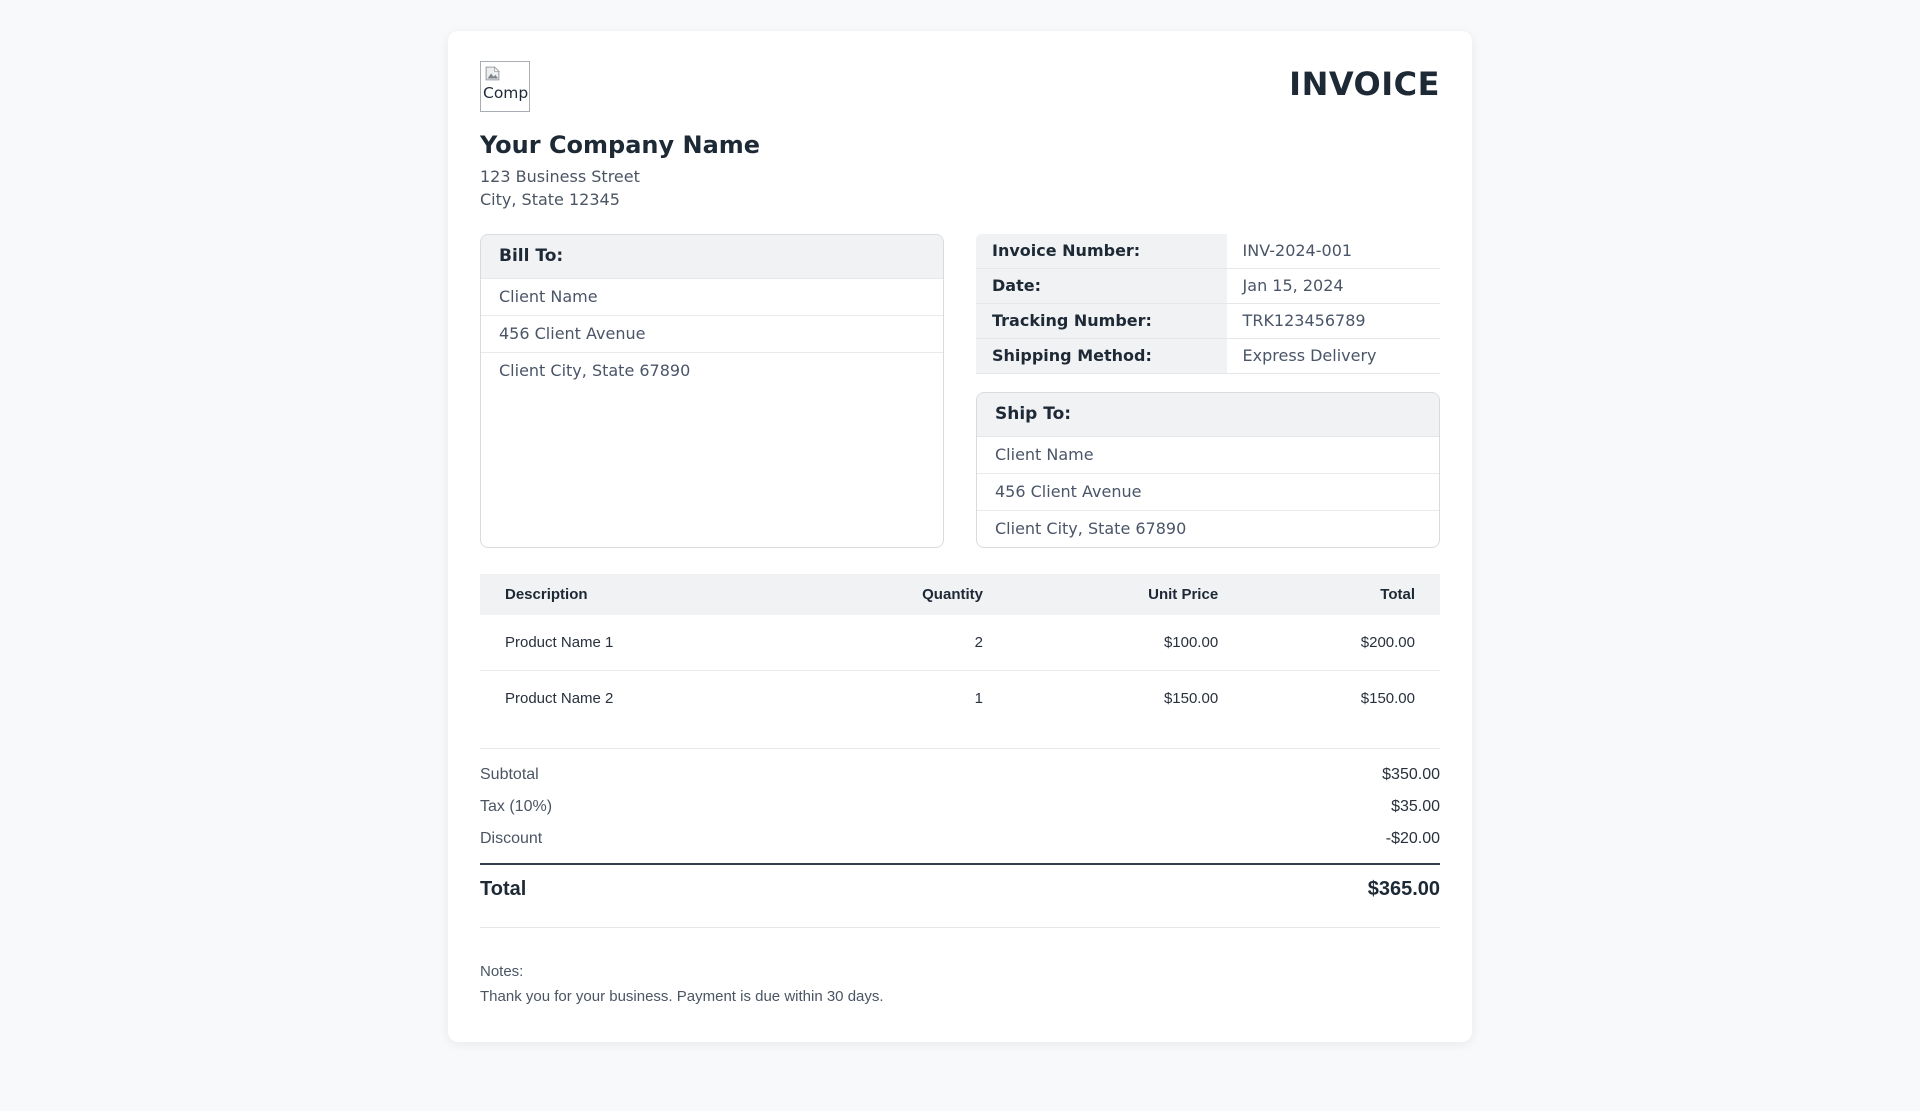  I want to click on column-header-total: Total, so click(1341, 594).